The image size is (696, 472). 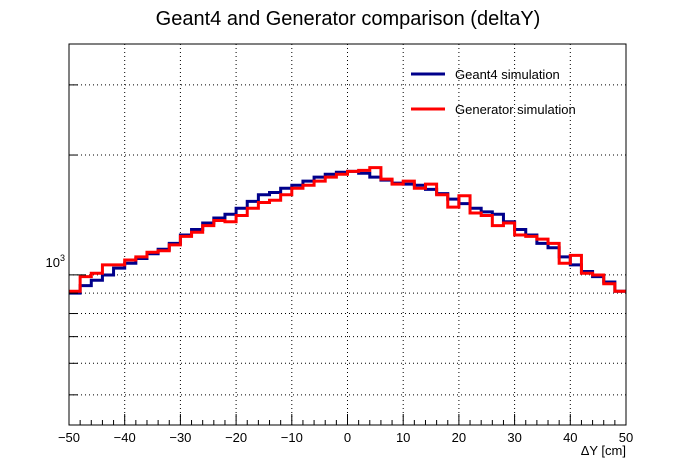 I want to click on y-tick-label-exponent: 3, so click(x=62, y=258).